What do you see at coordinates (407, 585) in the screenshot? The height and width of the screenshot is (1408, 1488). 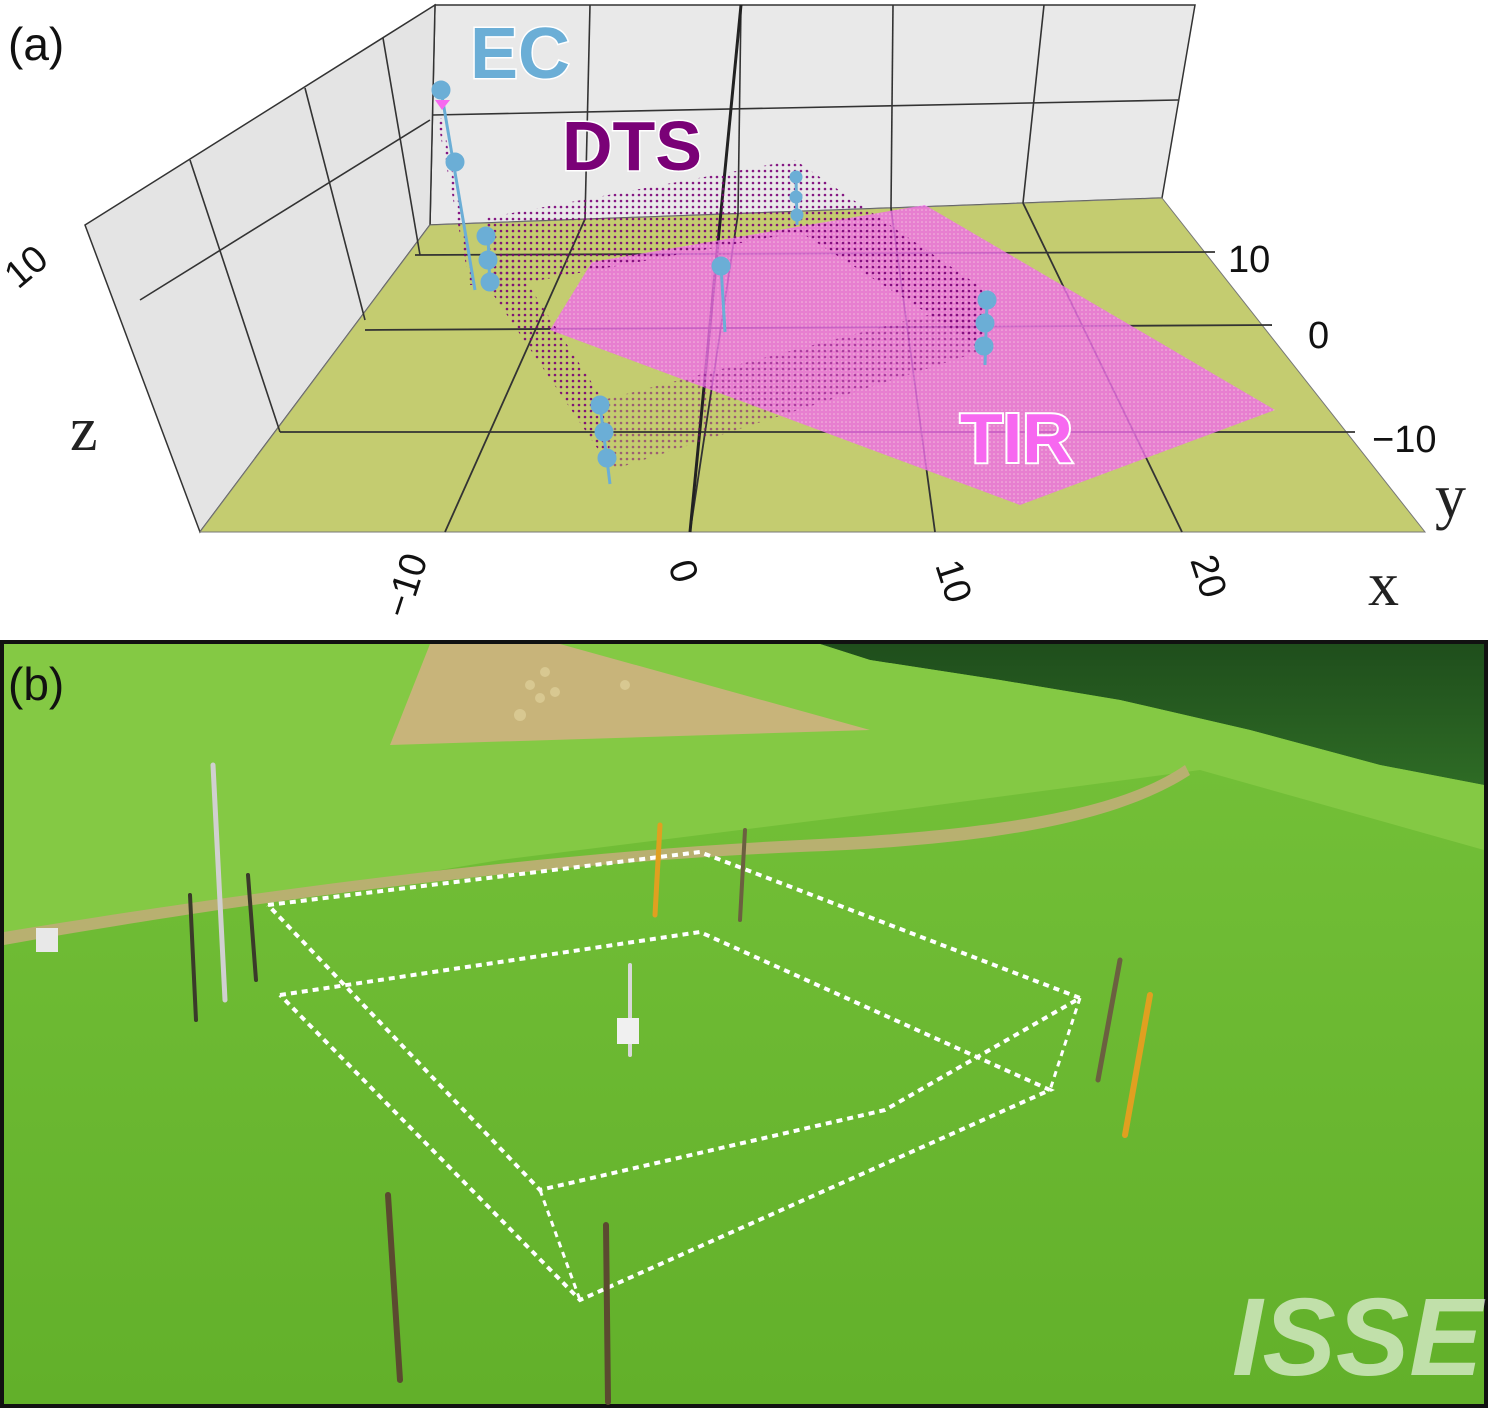 I see `x-tick-minus10: −10` at bounding box center [407, 585].